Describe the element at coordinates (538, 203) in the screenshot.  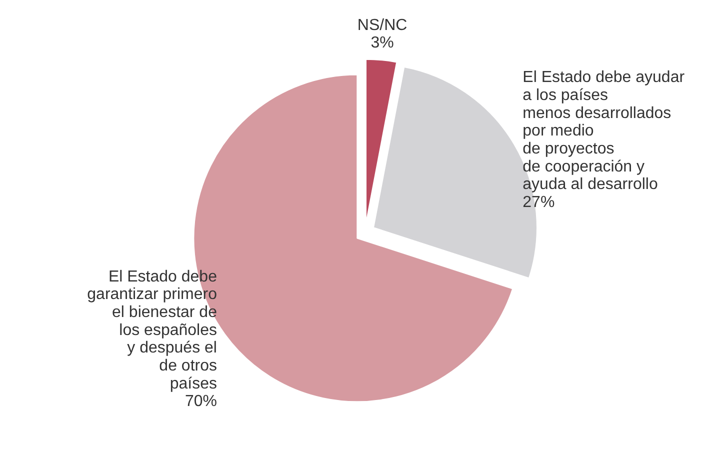
I see `data-label: 27%` at that location.